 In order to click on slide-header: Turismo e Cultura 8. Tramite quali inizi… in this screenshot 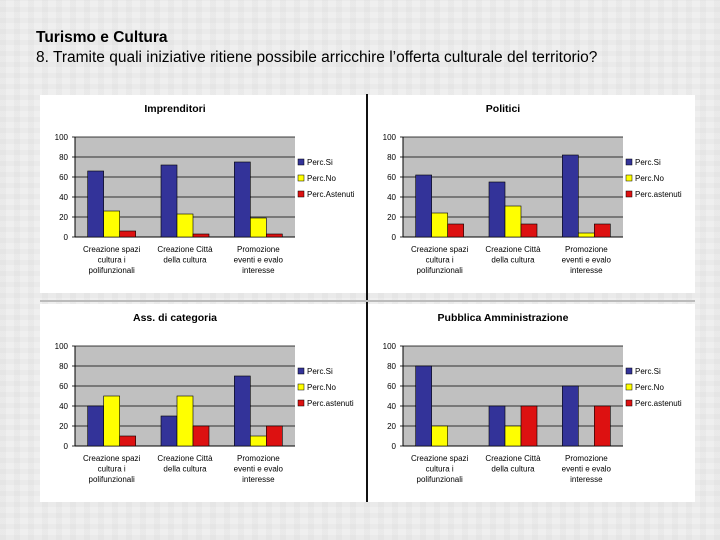, I will do `click(371, 48)`.